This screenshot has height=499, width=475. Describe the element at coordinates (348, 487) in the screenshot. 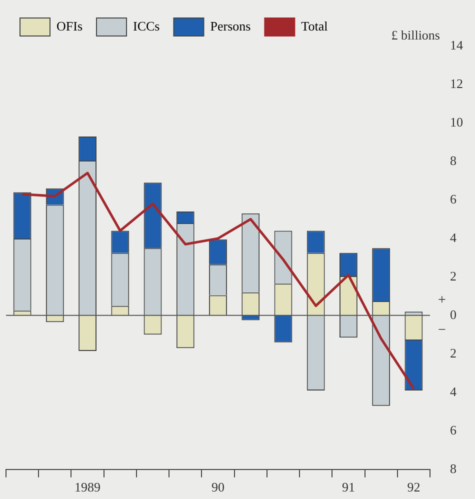

I see `x-tick-label: 91` at that location.